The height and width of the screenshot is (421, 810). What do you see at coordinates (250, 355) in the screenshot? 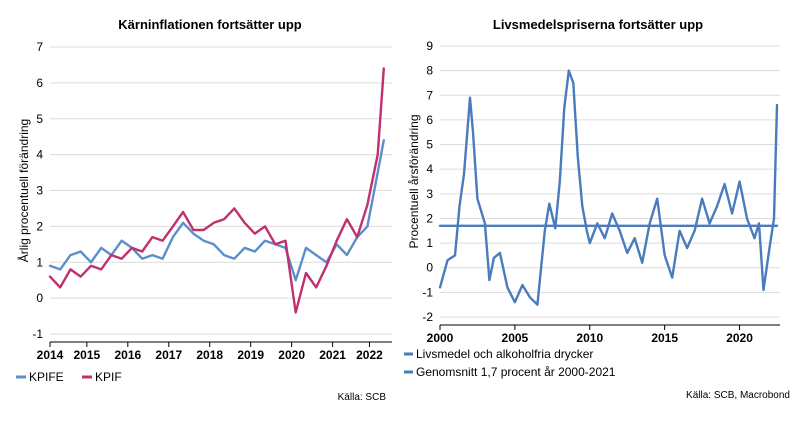
I see `chart-1-x-tick-label: 2019` at bounding box center [250, 355].